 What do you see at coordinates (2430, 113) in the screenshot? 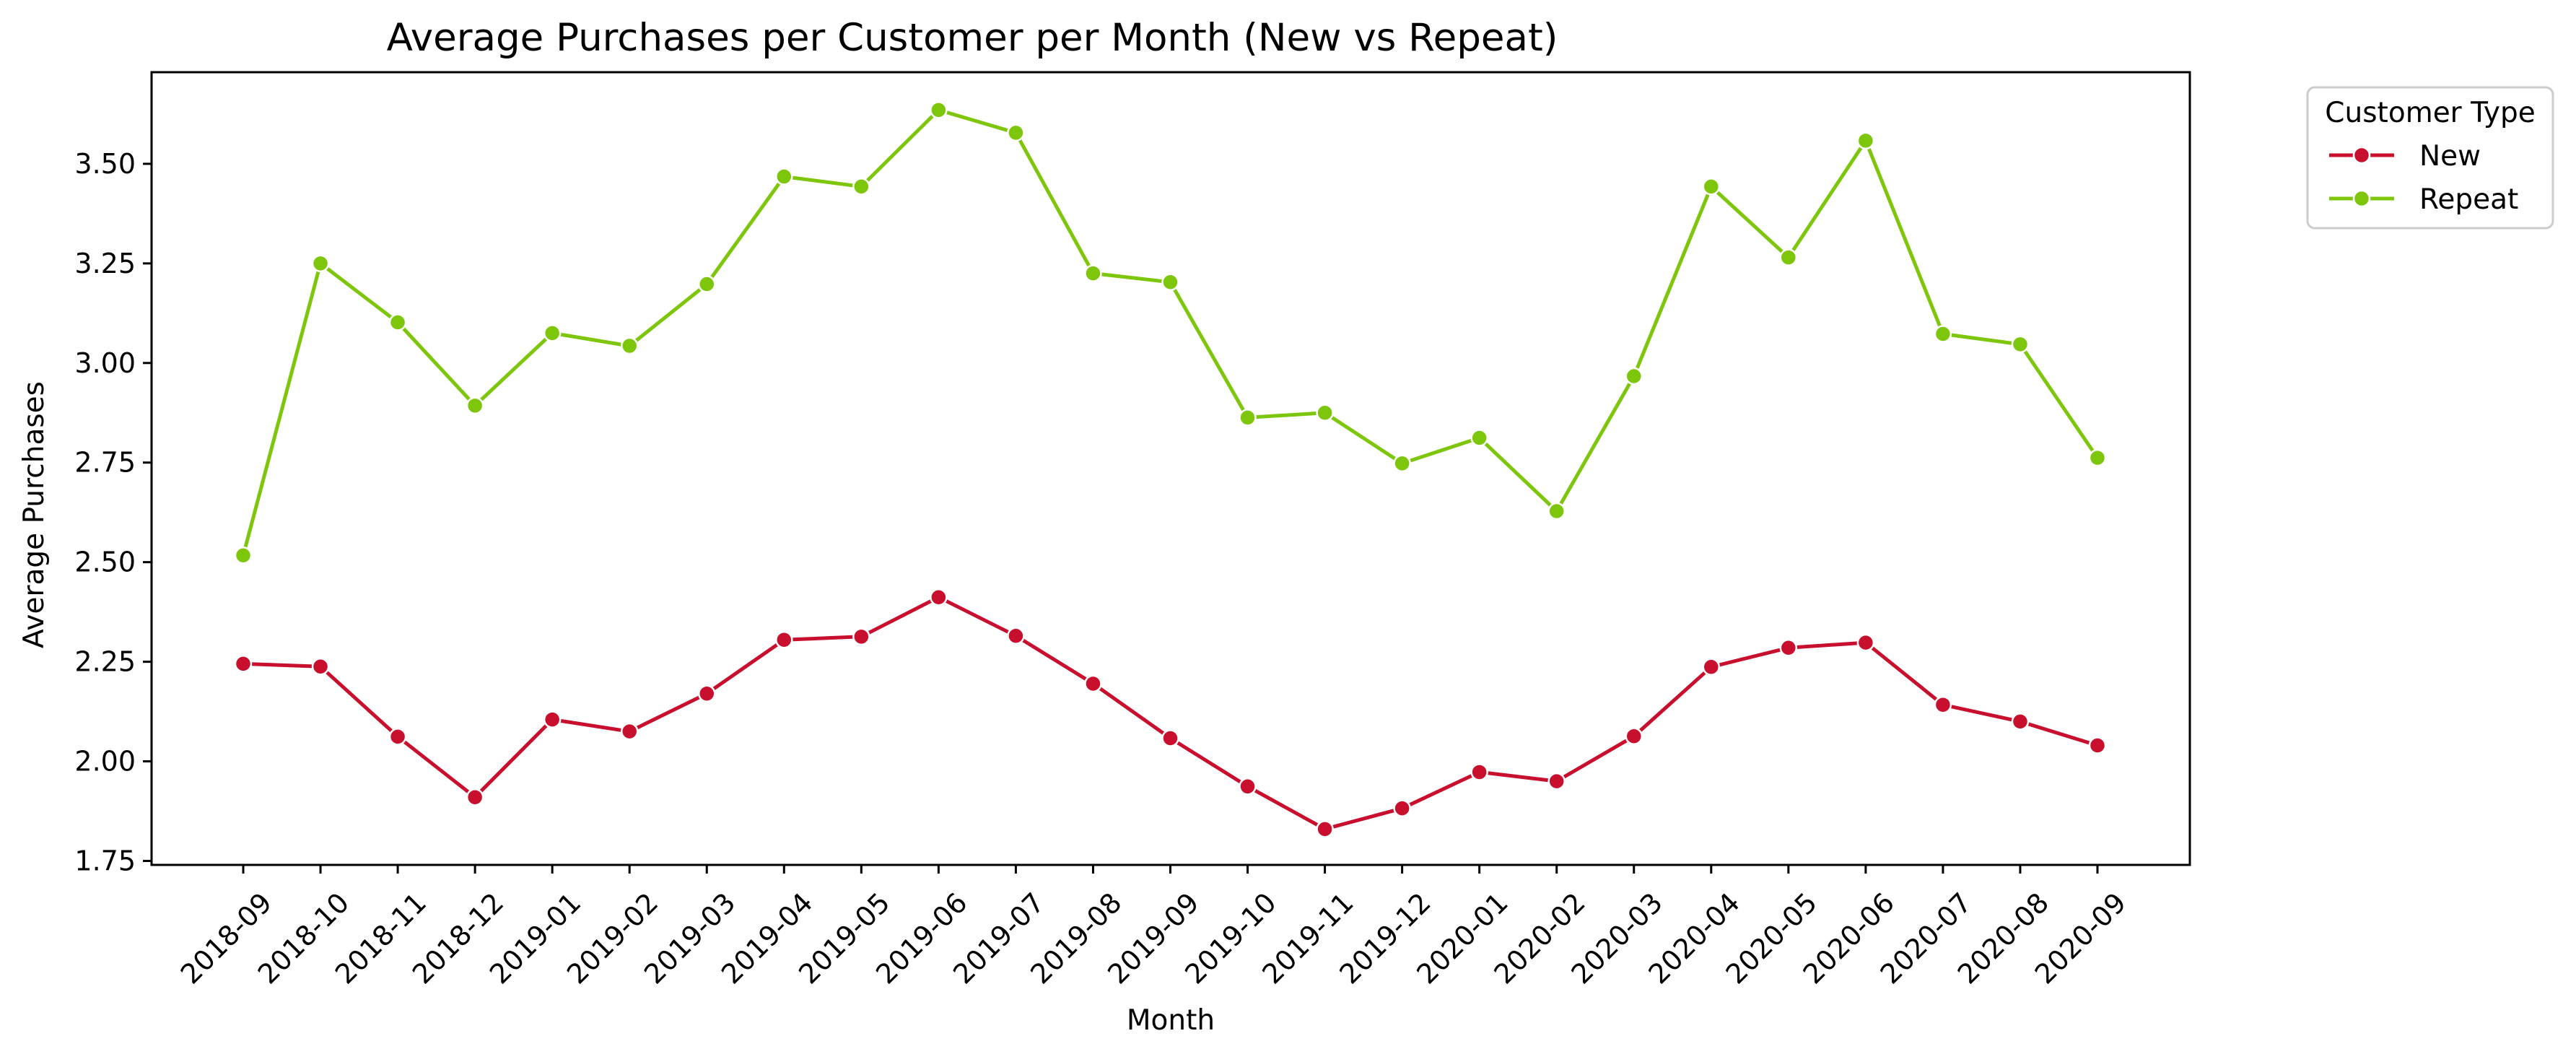
I see `legend-title: Customer Type` at bounding box center [2430, 113].